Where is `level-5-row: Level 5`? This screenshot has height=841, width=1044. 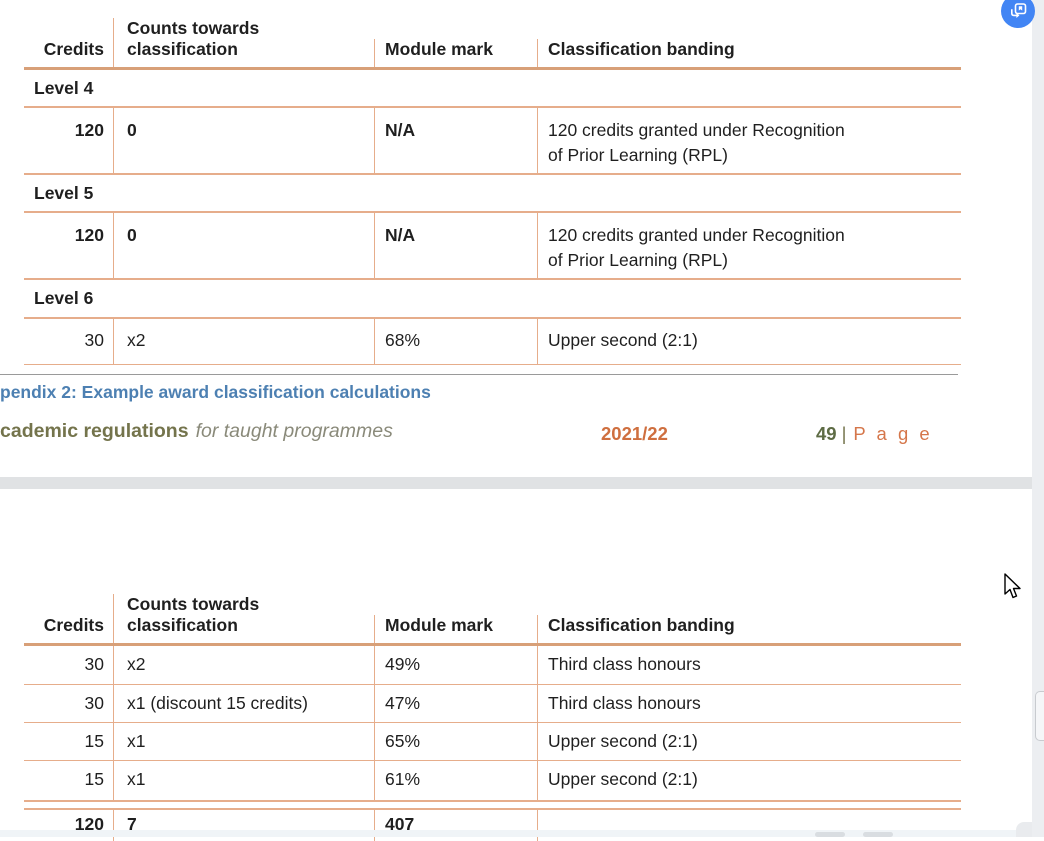
level-5-row: Level 5 is located at coordinates (492, 194).